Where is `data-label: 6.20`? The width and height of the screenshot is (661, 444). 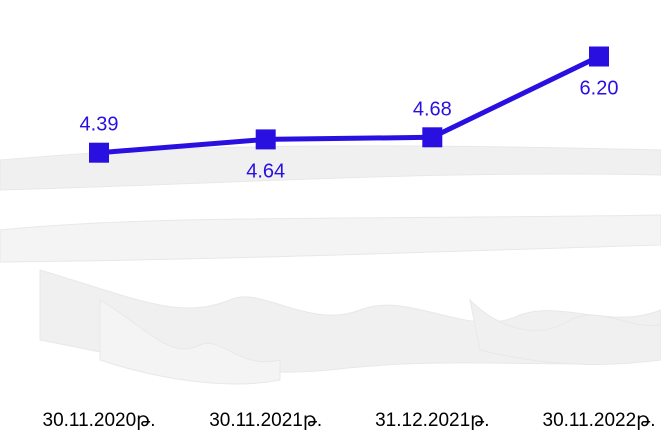 data-label: 6.20 is located at coordinates (599, 89).